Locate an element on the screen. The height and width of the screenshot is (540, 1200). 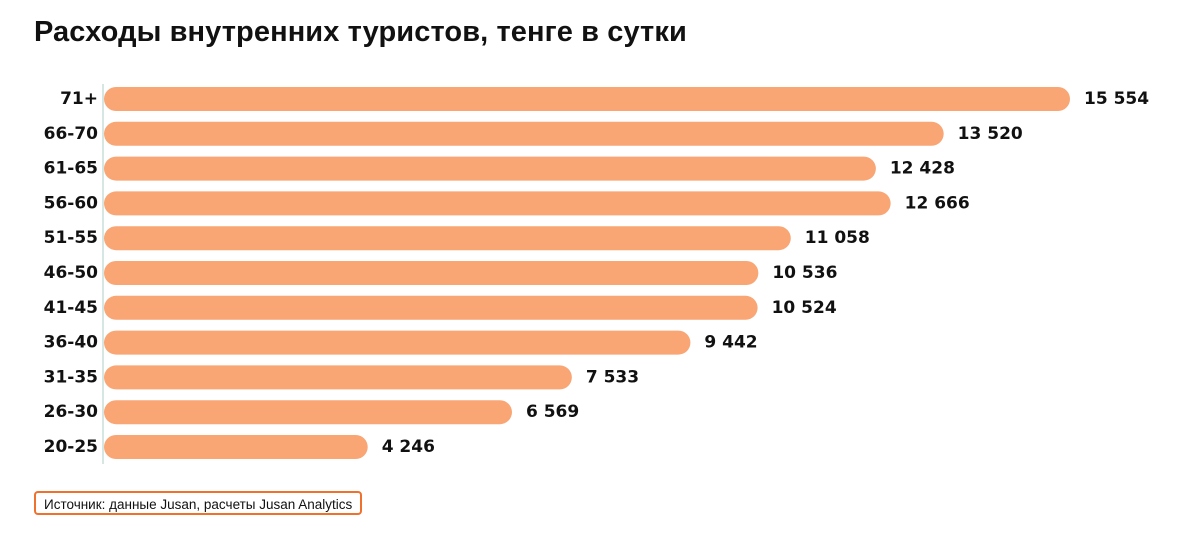
bar-row: 51-55 11 058 is located at coordinates (457, 238).